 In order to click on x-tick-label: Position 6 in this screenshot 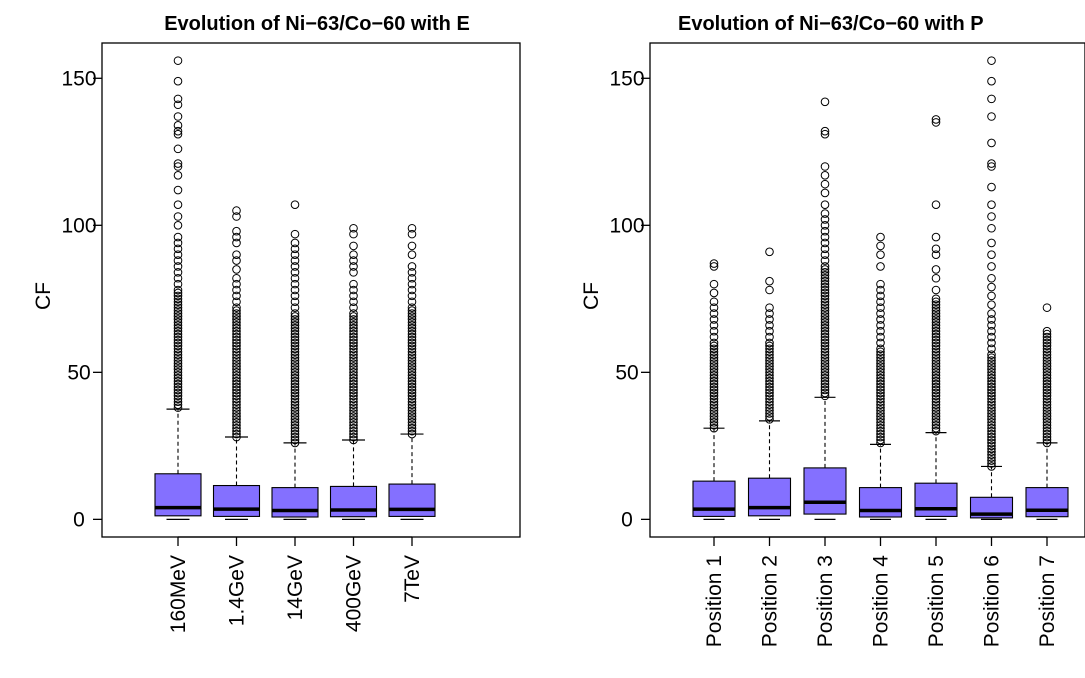, I will do `click(992, 601)`.